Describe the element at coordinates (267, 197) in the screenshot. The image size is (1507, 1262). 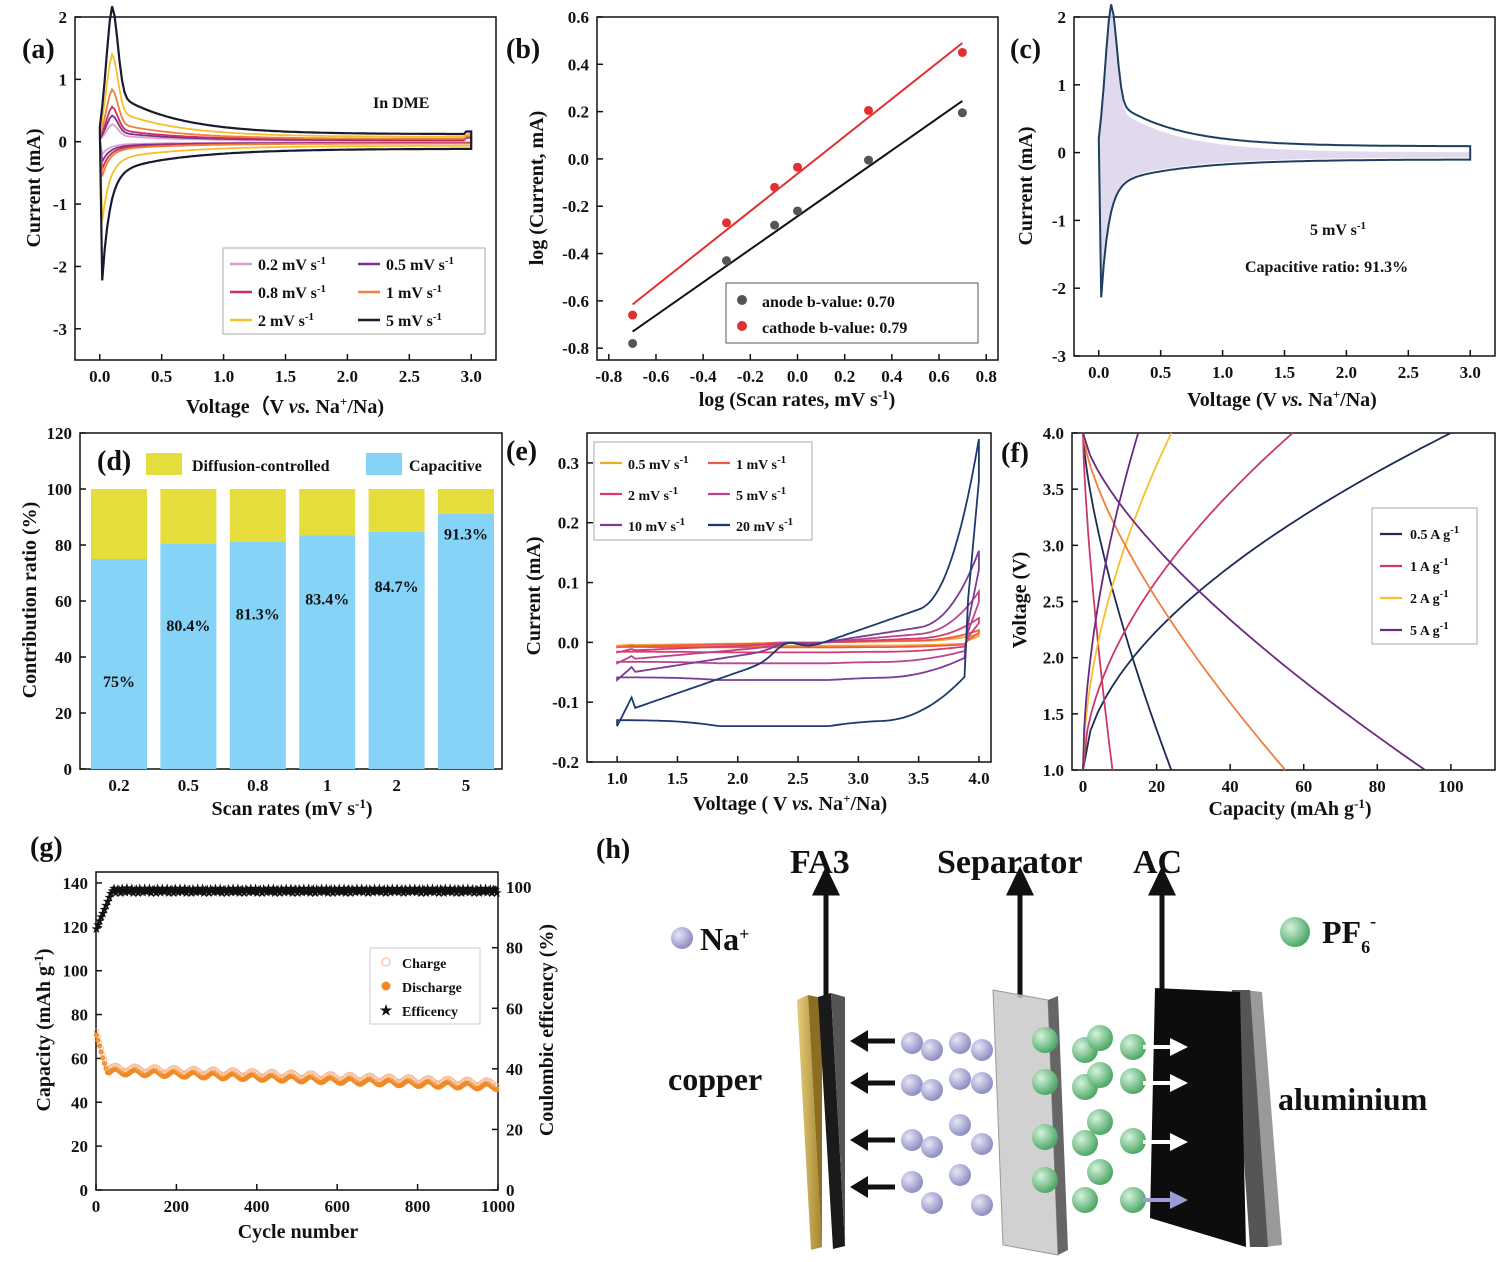
I see `axis-ticks-a: 0.0 0.5 1.0 1.5 2.0 2.5 3.0 2 1 0 -1 -2 -3` at that location.